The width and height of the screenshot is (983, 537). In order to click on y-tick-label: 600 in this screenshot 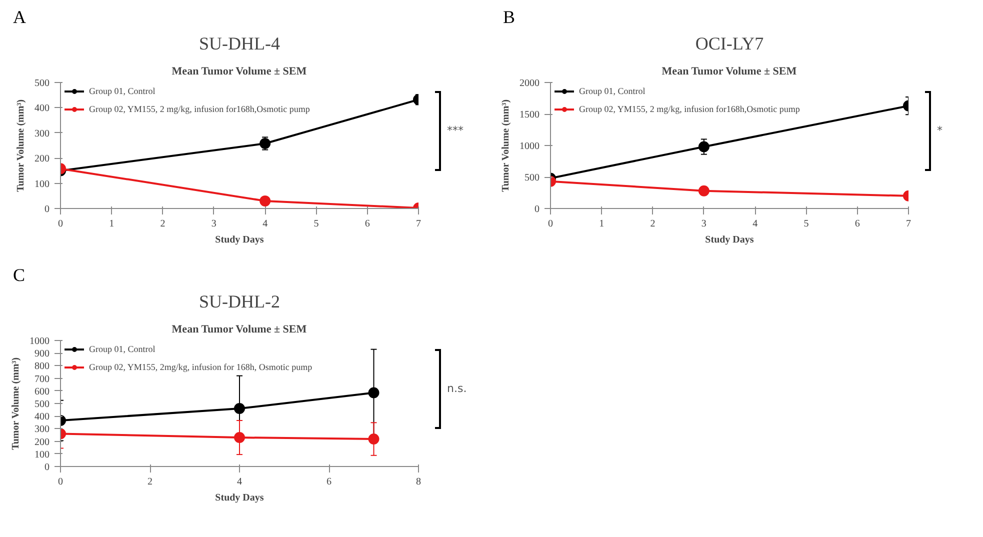, I will do `click(42, 392)`.